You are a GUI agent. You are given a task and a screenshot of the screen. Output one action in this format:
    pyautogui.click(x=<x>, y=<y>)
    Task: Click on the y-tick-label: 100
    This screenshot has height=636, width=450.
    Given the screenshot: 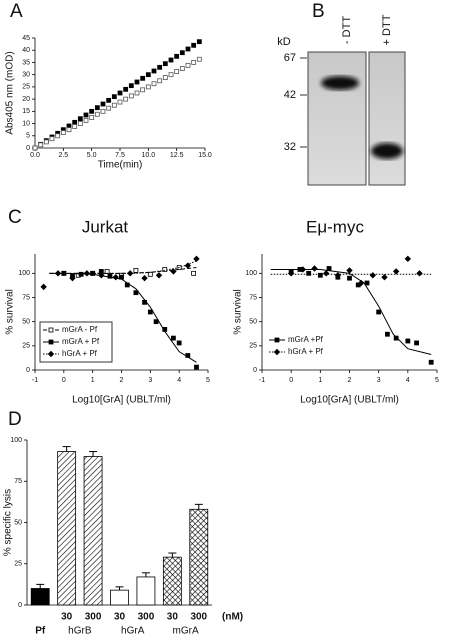 What is the action you would take?
    pyautogui.click(x=16, y=440)
    